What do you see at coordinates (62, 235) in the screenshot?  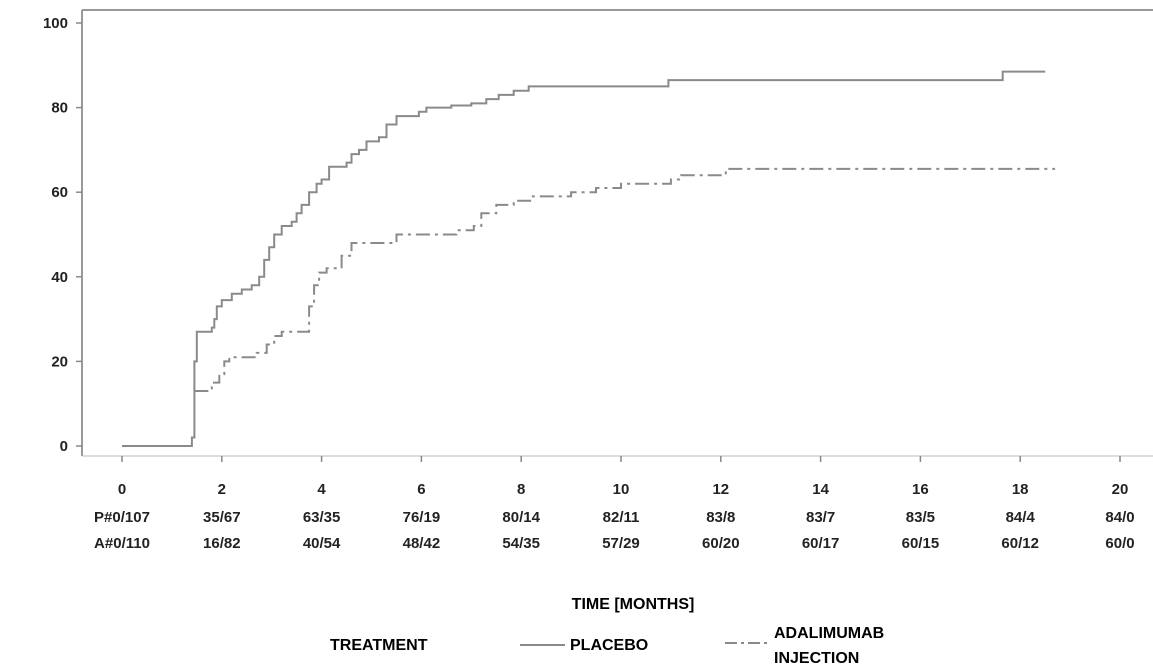 I see `y-axis-ticks: 0 20 40 60 80 100` at bounding box center [62, 235].